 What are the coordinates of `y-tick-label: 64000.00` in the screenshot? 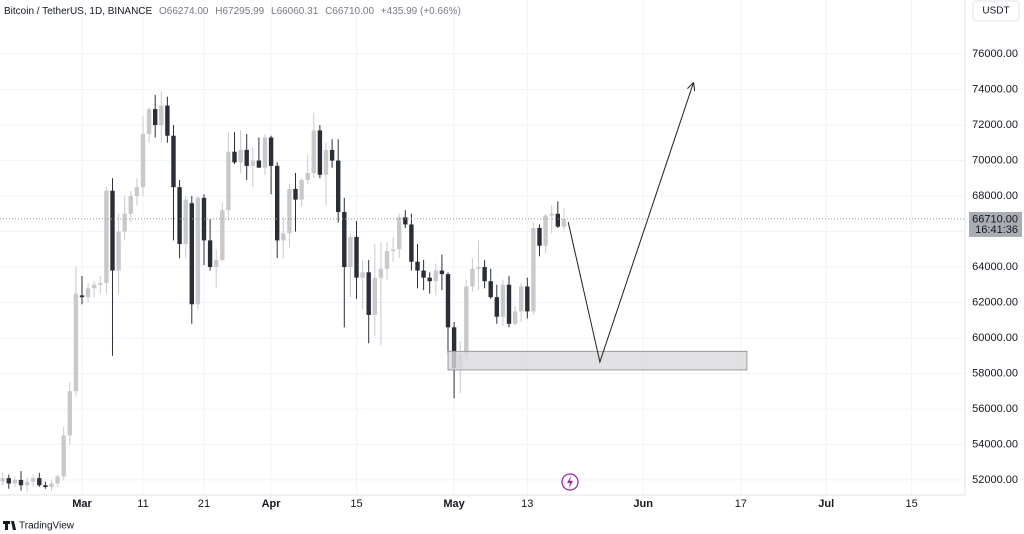 It's located at (995, 267).